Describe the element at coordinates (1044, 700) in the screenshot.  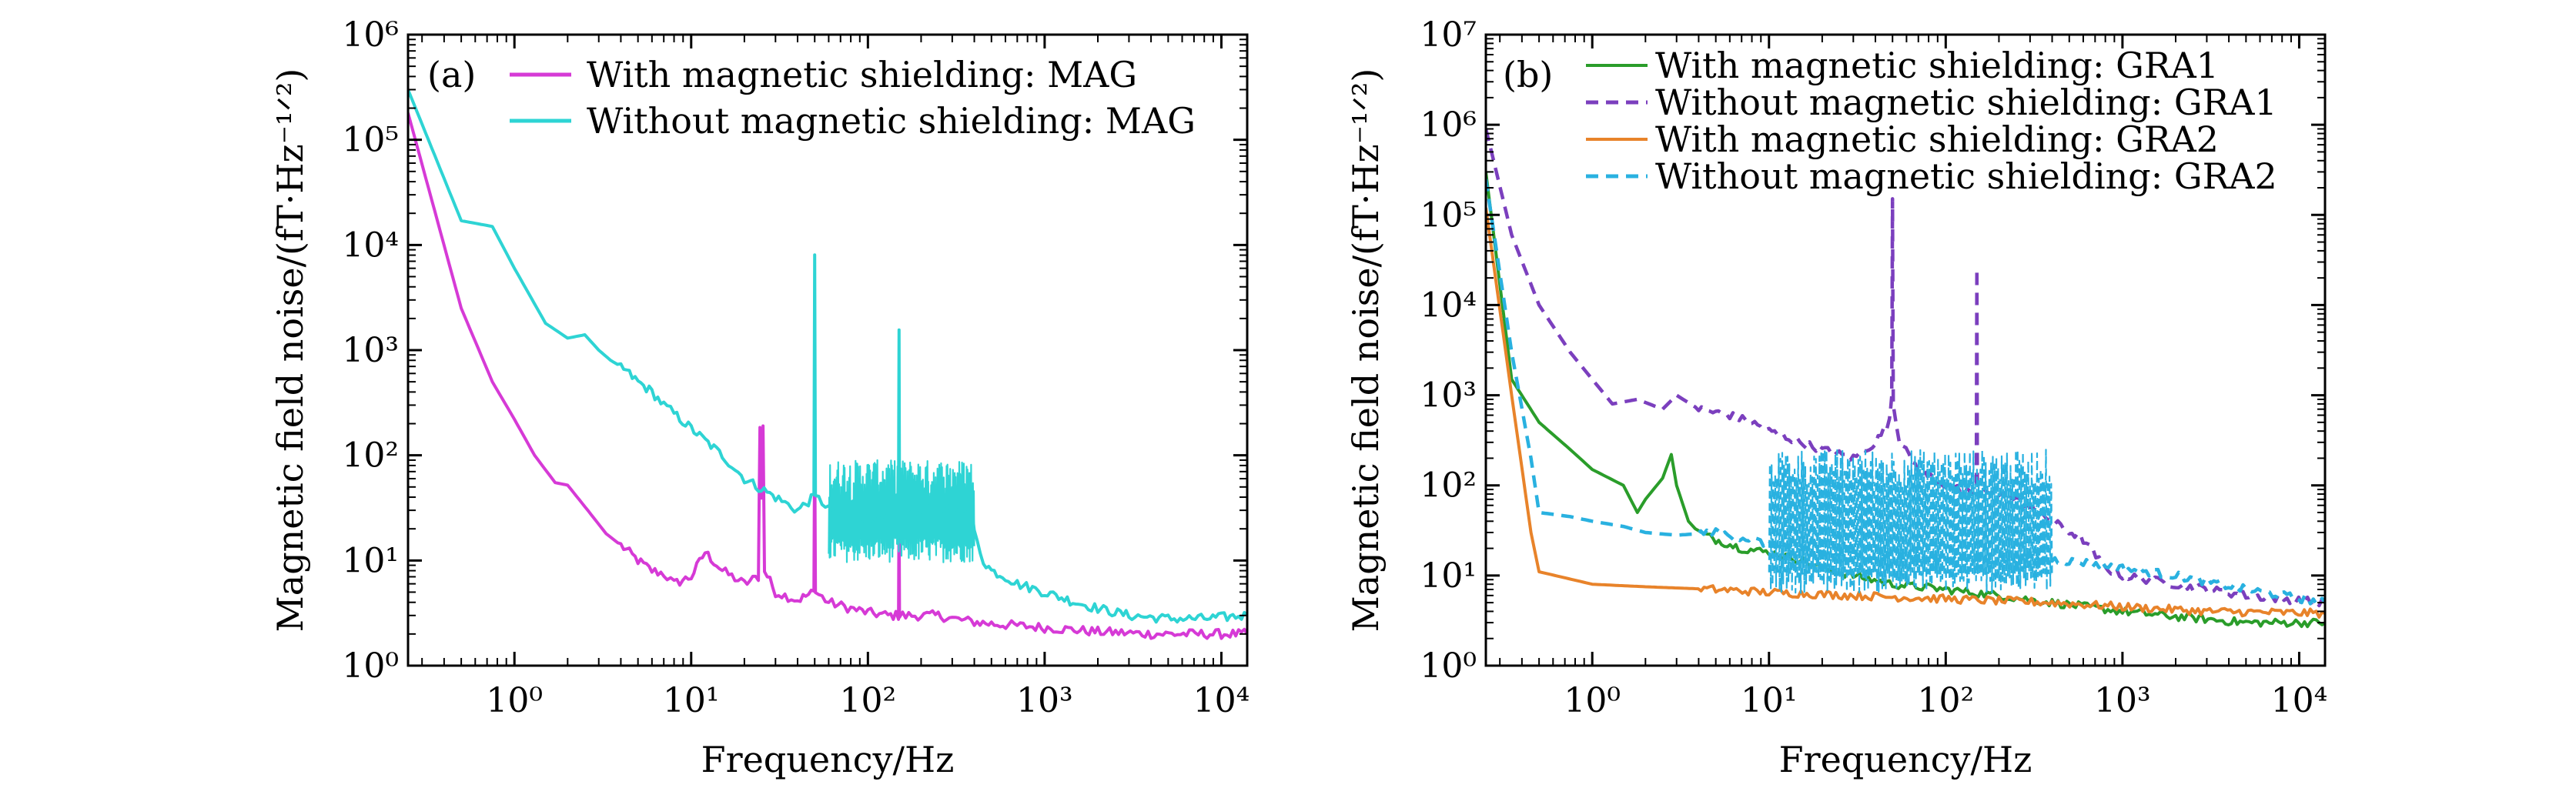
I see `x-tick-label-a-3: 10³` at that location.